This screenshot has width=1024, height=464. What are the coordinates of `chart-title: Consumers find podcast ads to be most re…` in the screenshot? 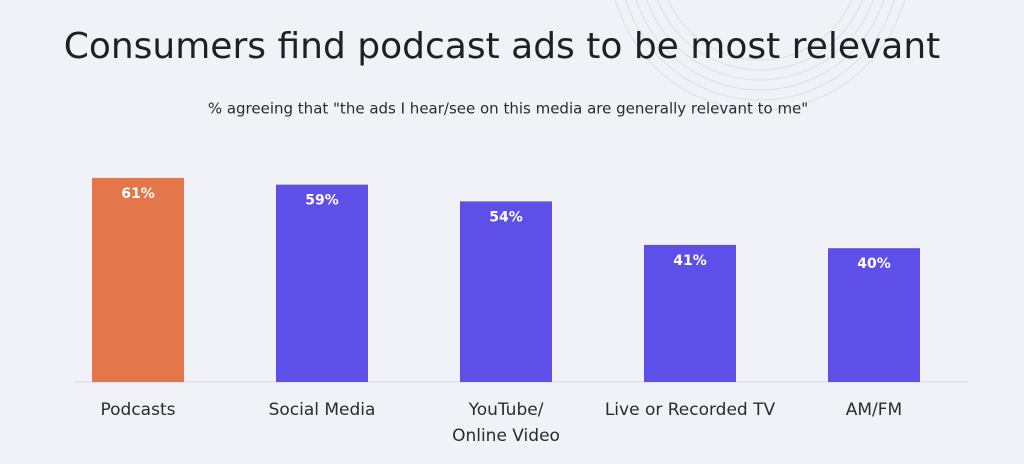 It's located at (502, 46).